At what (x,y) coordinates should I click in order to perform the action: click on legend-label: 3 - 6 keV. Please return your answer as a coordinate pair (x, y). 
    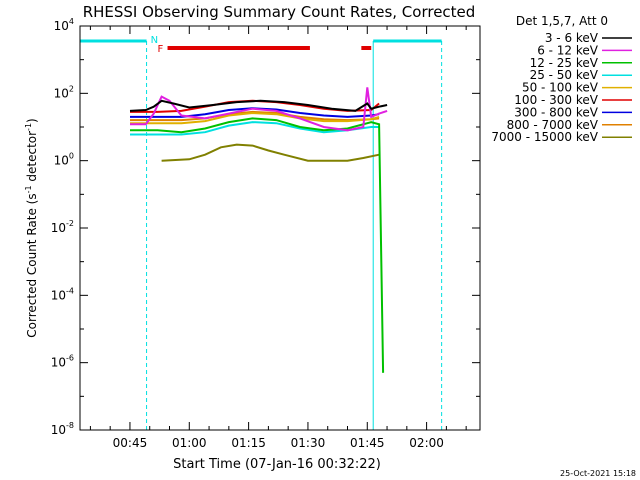
    Looking at the image, I should click on (572, 38).